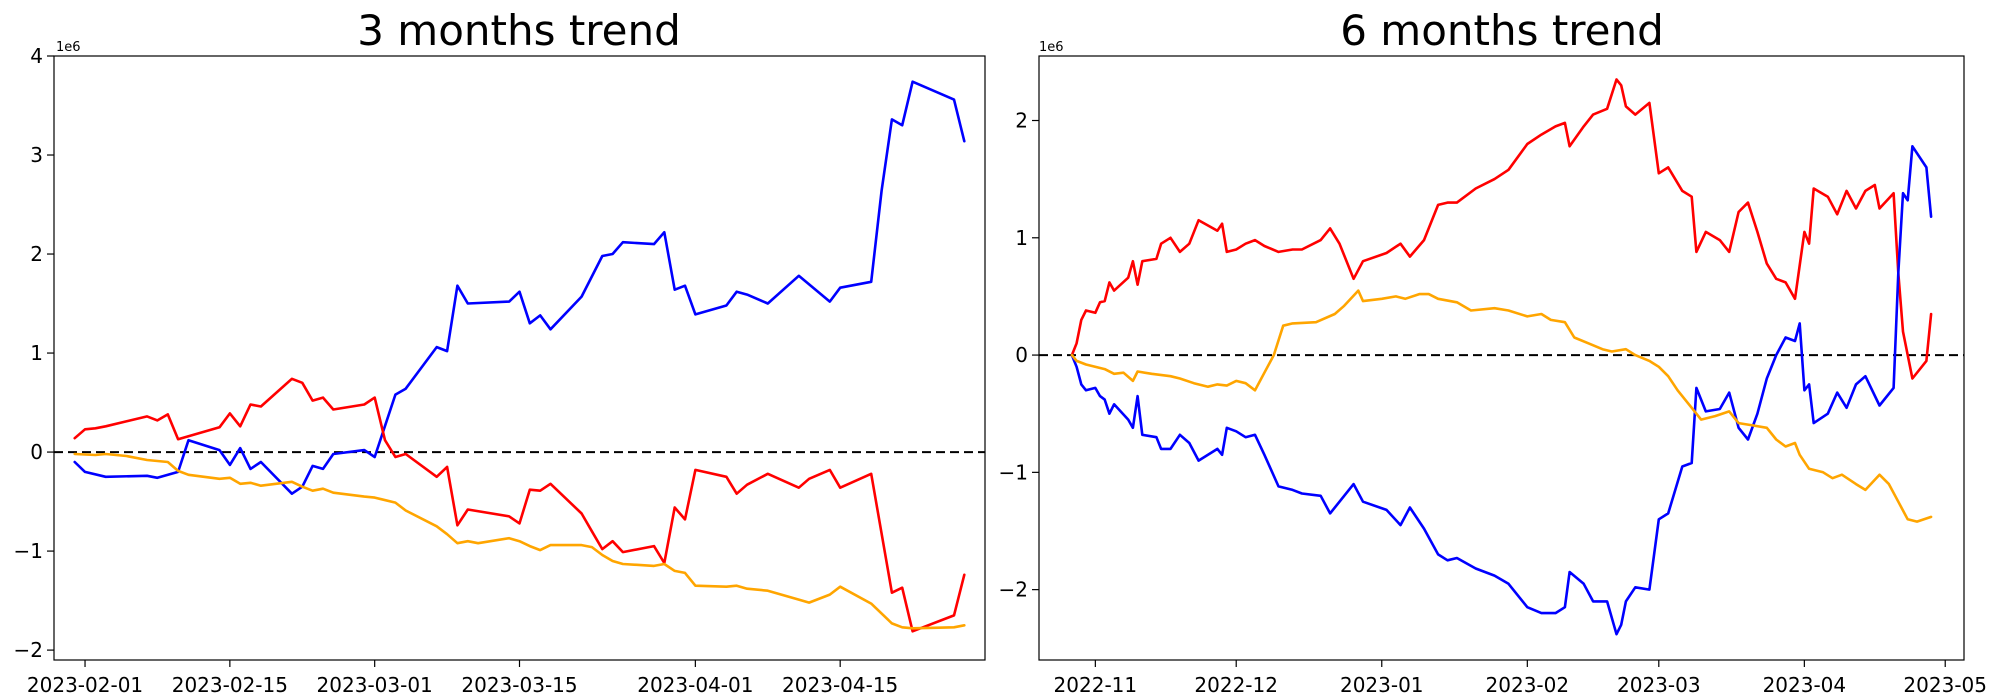 This screenshot has height=700, width=2000. What do you see at coordinates (1805, 685) in the screenshot?
I see `x-tick-label: 2023-04` at bounding box center [1805, 685].